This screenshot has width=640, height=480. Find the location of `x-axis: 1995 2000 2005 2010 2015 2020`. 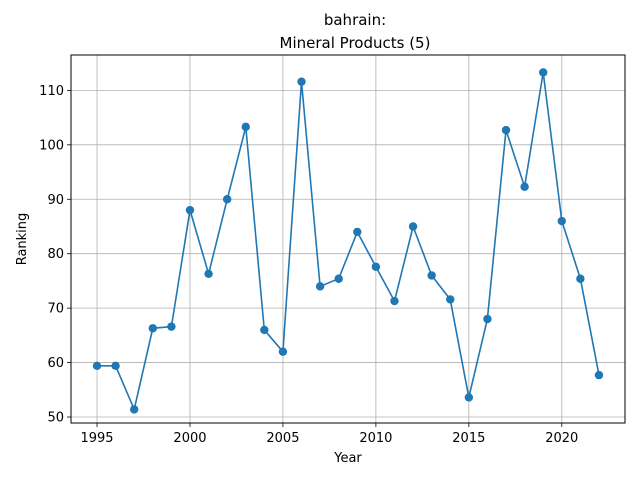

x-axis: 1995 2000 2005 2010 2015 2020 is located at coordinates (329, 434).